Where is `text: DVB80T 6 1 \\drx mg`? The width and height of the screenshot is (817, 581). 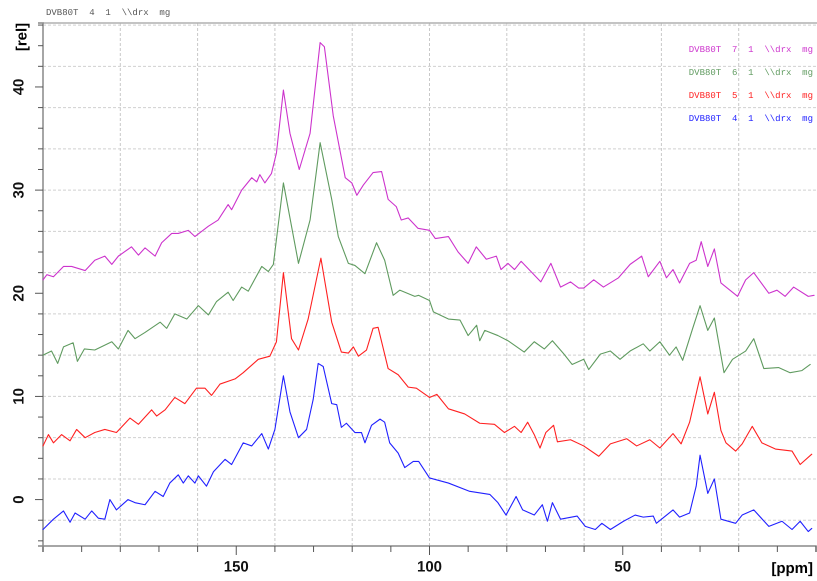
text: DVB80T 6 1 \\drx mg is located at coordinates (750, 73).